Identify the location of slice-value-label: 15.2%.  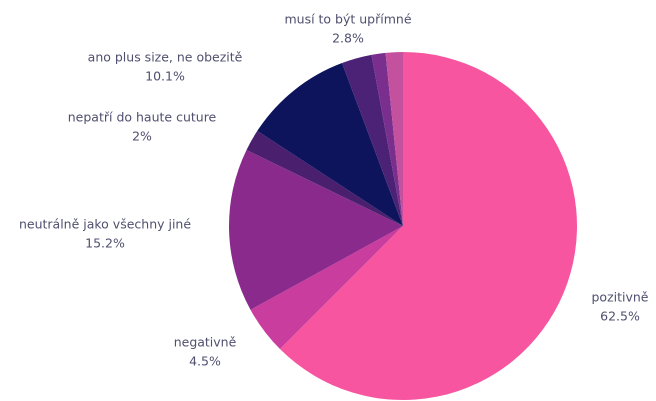
(105, 243).